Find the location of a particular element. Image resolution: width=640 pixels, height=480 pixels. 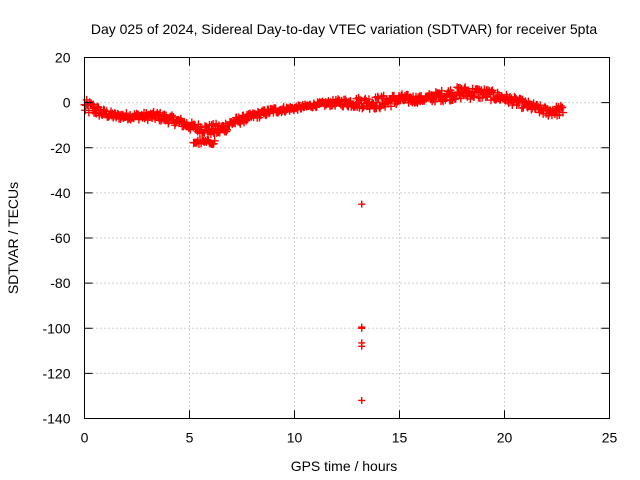

y-axis-label: SDTVAR / TECUs is located at coordinates (13, 238).